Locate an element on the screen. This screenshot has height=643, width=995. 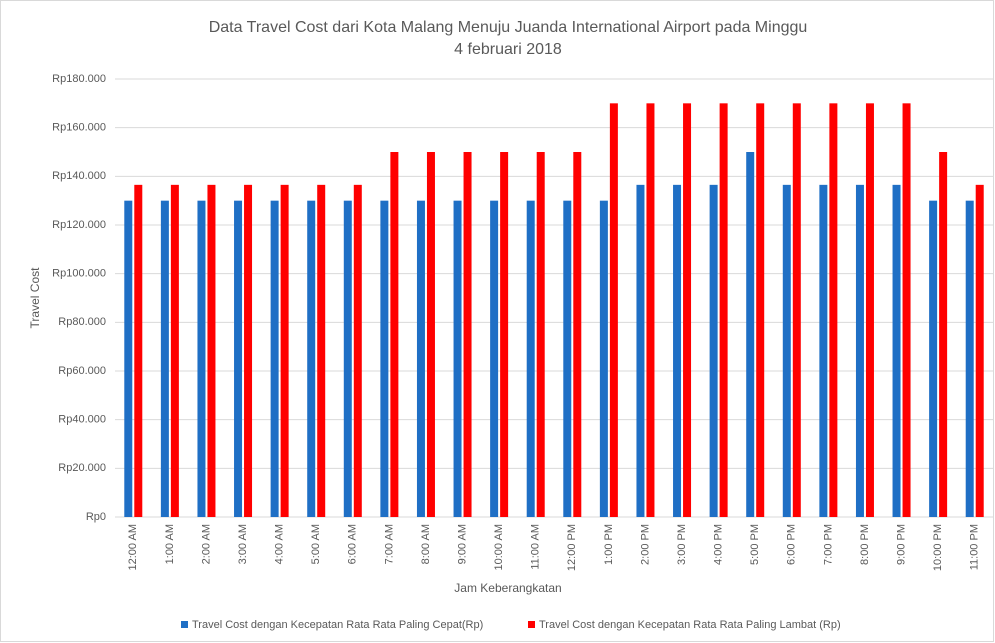
x-tick-label: 8:00 AM is located at coordinates (426, 544).